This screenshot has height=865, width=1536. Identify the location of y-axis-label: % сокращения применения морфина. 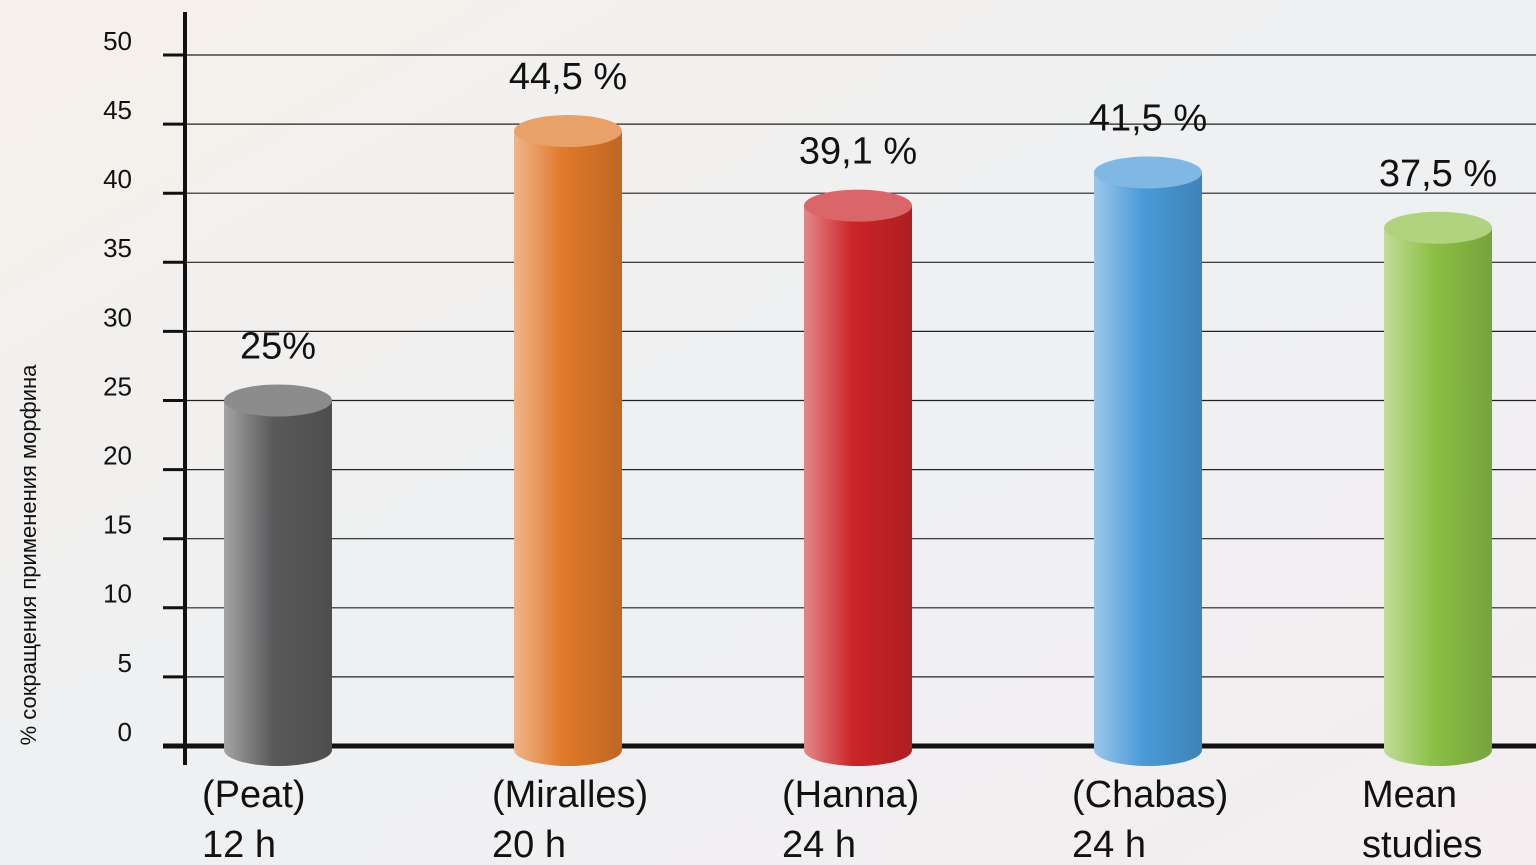
(28, 555).